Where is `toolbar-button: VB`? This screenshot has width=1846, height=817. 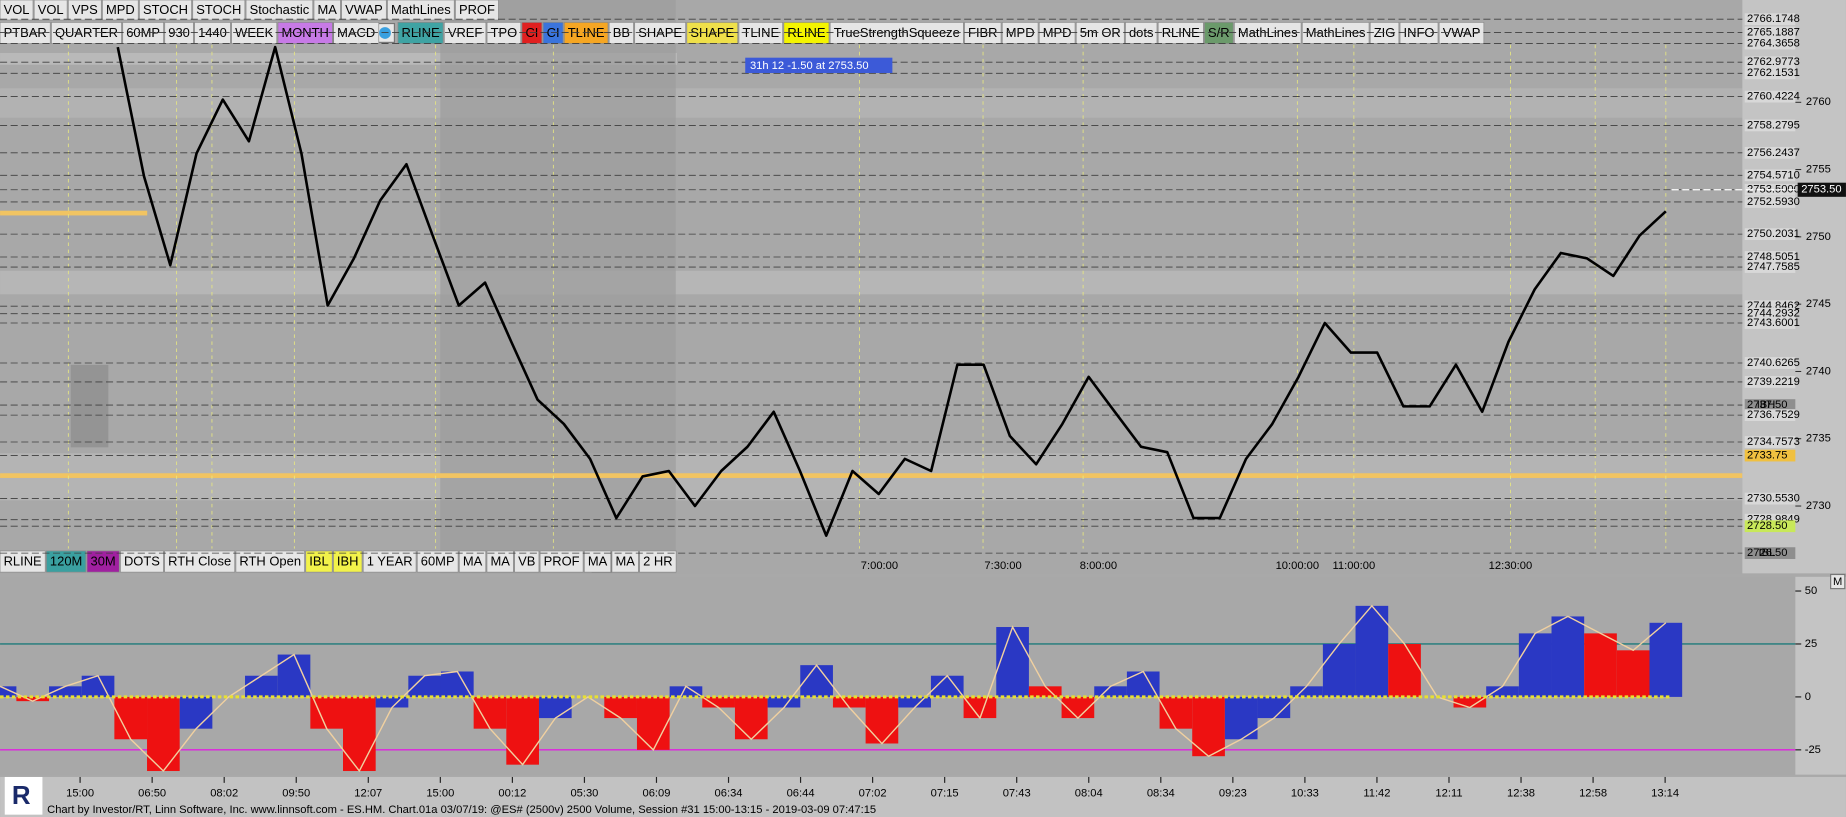 toolbar-button: VB is located at coordinates (527, 561).